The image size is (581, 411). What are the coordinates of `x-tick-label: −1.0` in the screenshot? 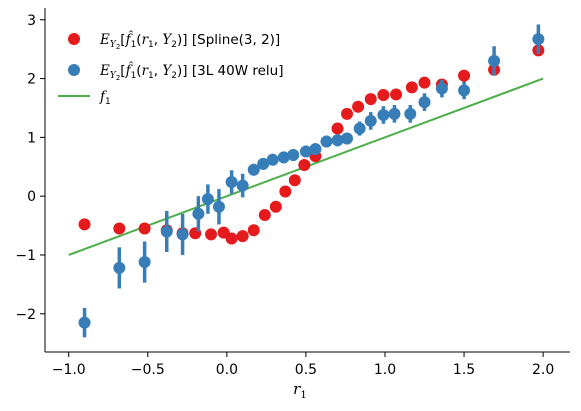 It's located at (69, 370).